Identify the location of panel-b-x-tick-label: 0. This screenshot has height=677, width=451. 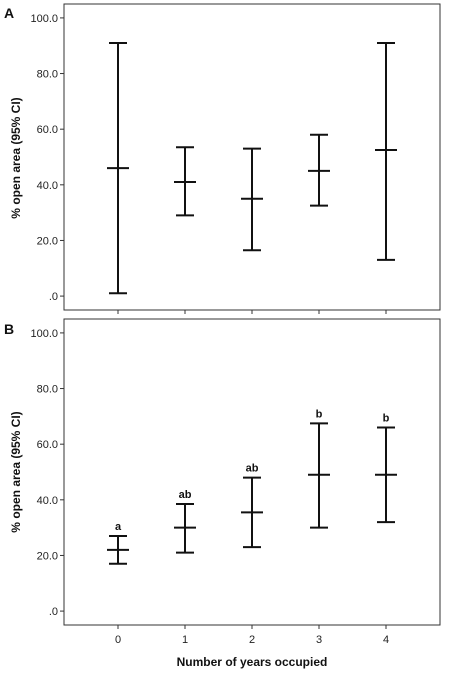
(118, 640).